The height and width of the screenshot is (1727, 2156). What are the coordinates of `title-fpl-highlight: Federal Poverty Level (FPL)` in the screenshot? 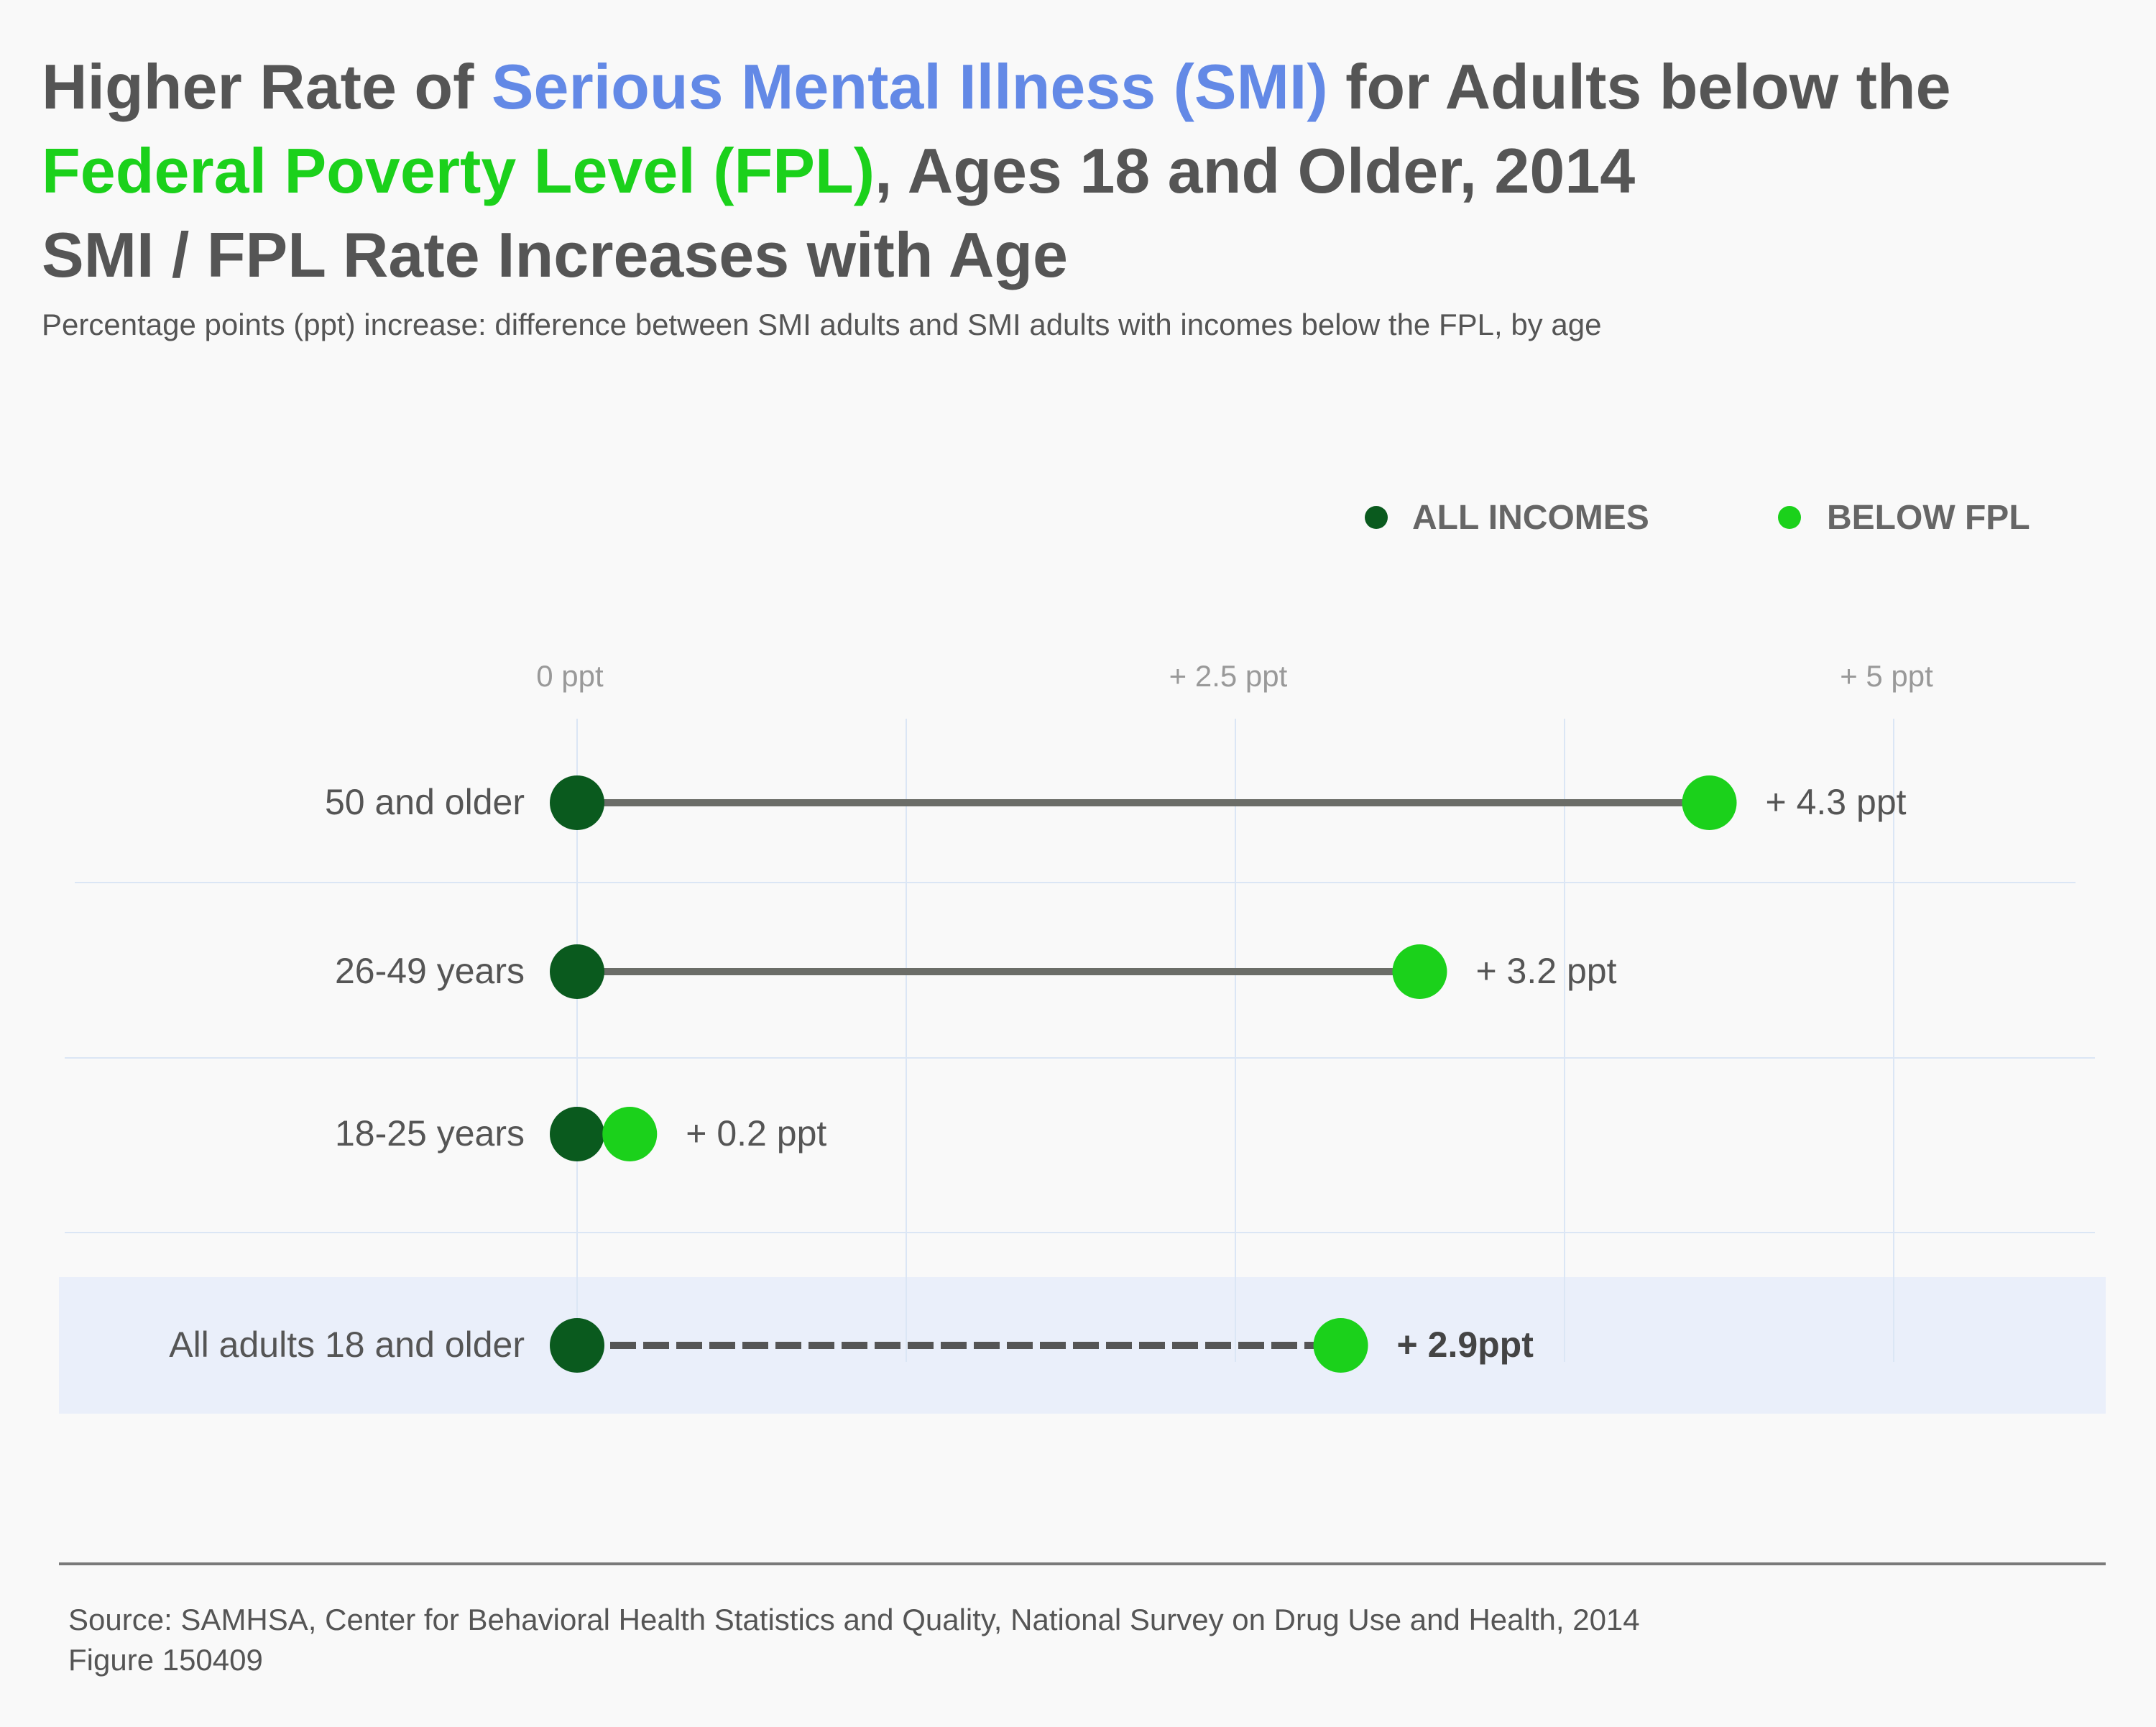 It's located at (459, 170).